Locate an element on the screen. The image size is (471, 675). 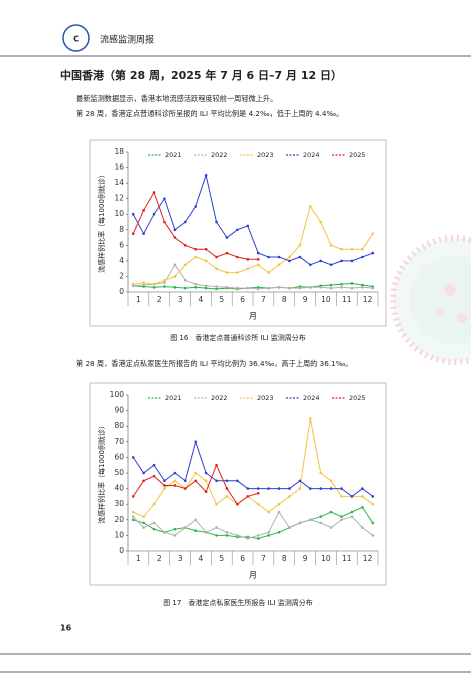
header-title: 流感监测周报 is located at coordinates (127, 40).